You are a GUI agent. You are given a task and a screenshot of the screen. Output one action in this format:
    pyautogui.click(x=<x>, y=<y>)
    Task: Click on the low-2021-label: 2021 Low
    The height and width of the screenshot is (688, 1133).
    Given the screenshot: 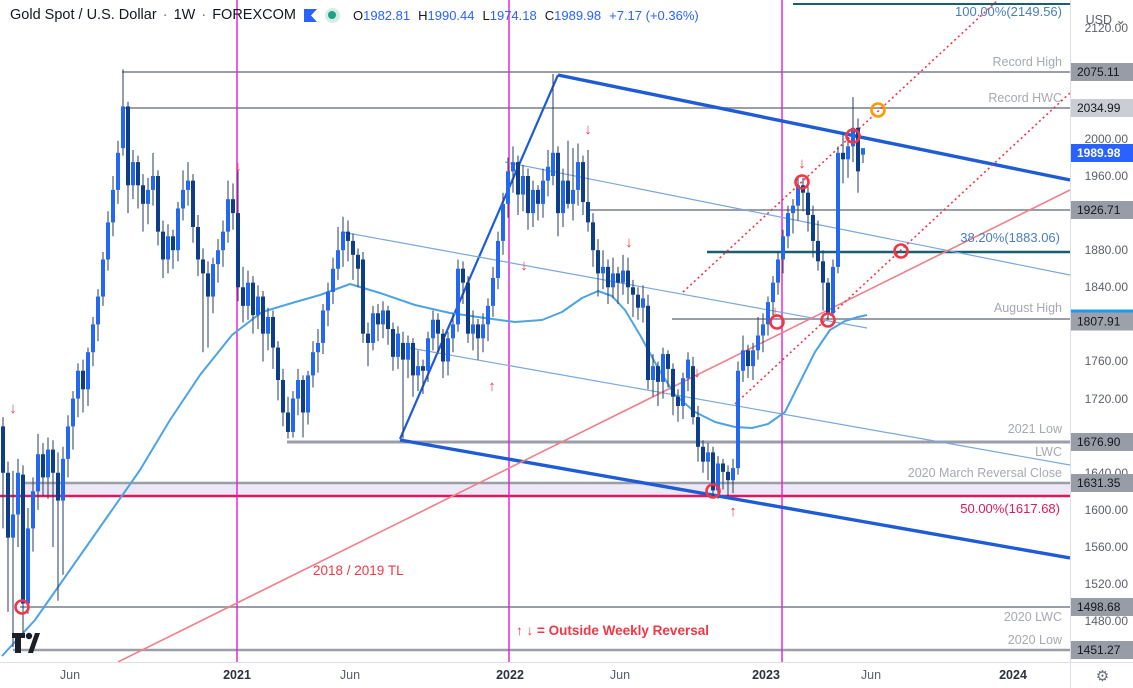 What is the action you would take?
    pyautogui.click(x=1035, y=429)
    